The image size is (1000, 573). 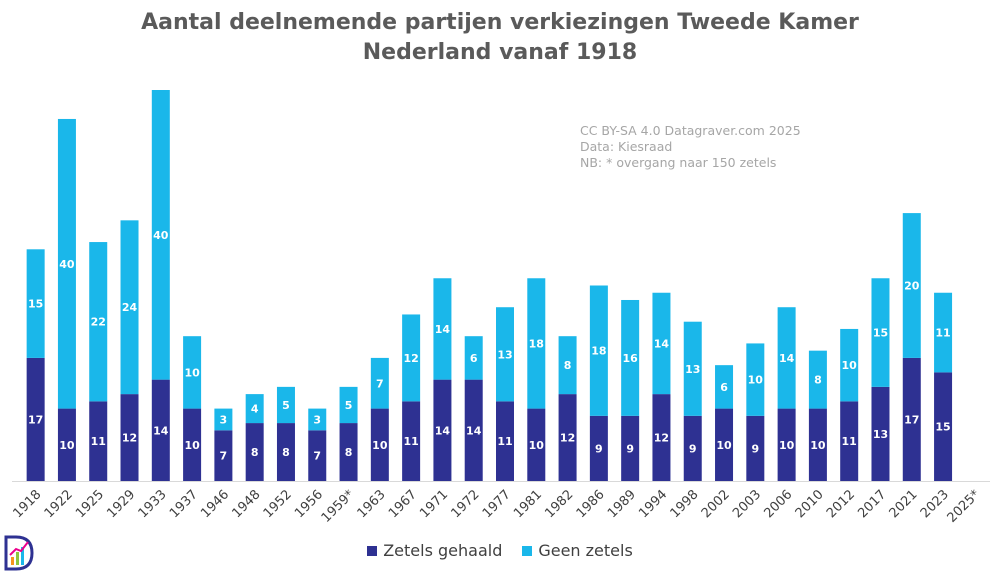 What do you see at coordinates (59, 504) in the screenshot?
I see `x-tick-label-1922: 1922` at bounding box center [59, 504].